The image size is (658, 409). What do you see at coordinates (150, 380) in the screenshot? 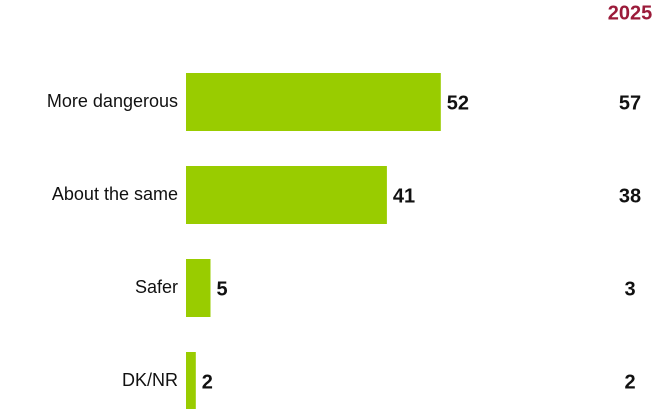
I see `category-label: DK/NR` at bounding box center [150, 380].